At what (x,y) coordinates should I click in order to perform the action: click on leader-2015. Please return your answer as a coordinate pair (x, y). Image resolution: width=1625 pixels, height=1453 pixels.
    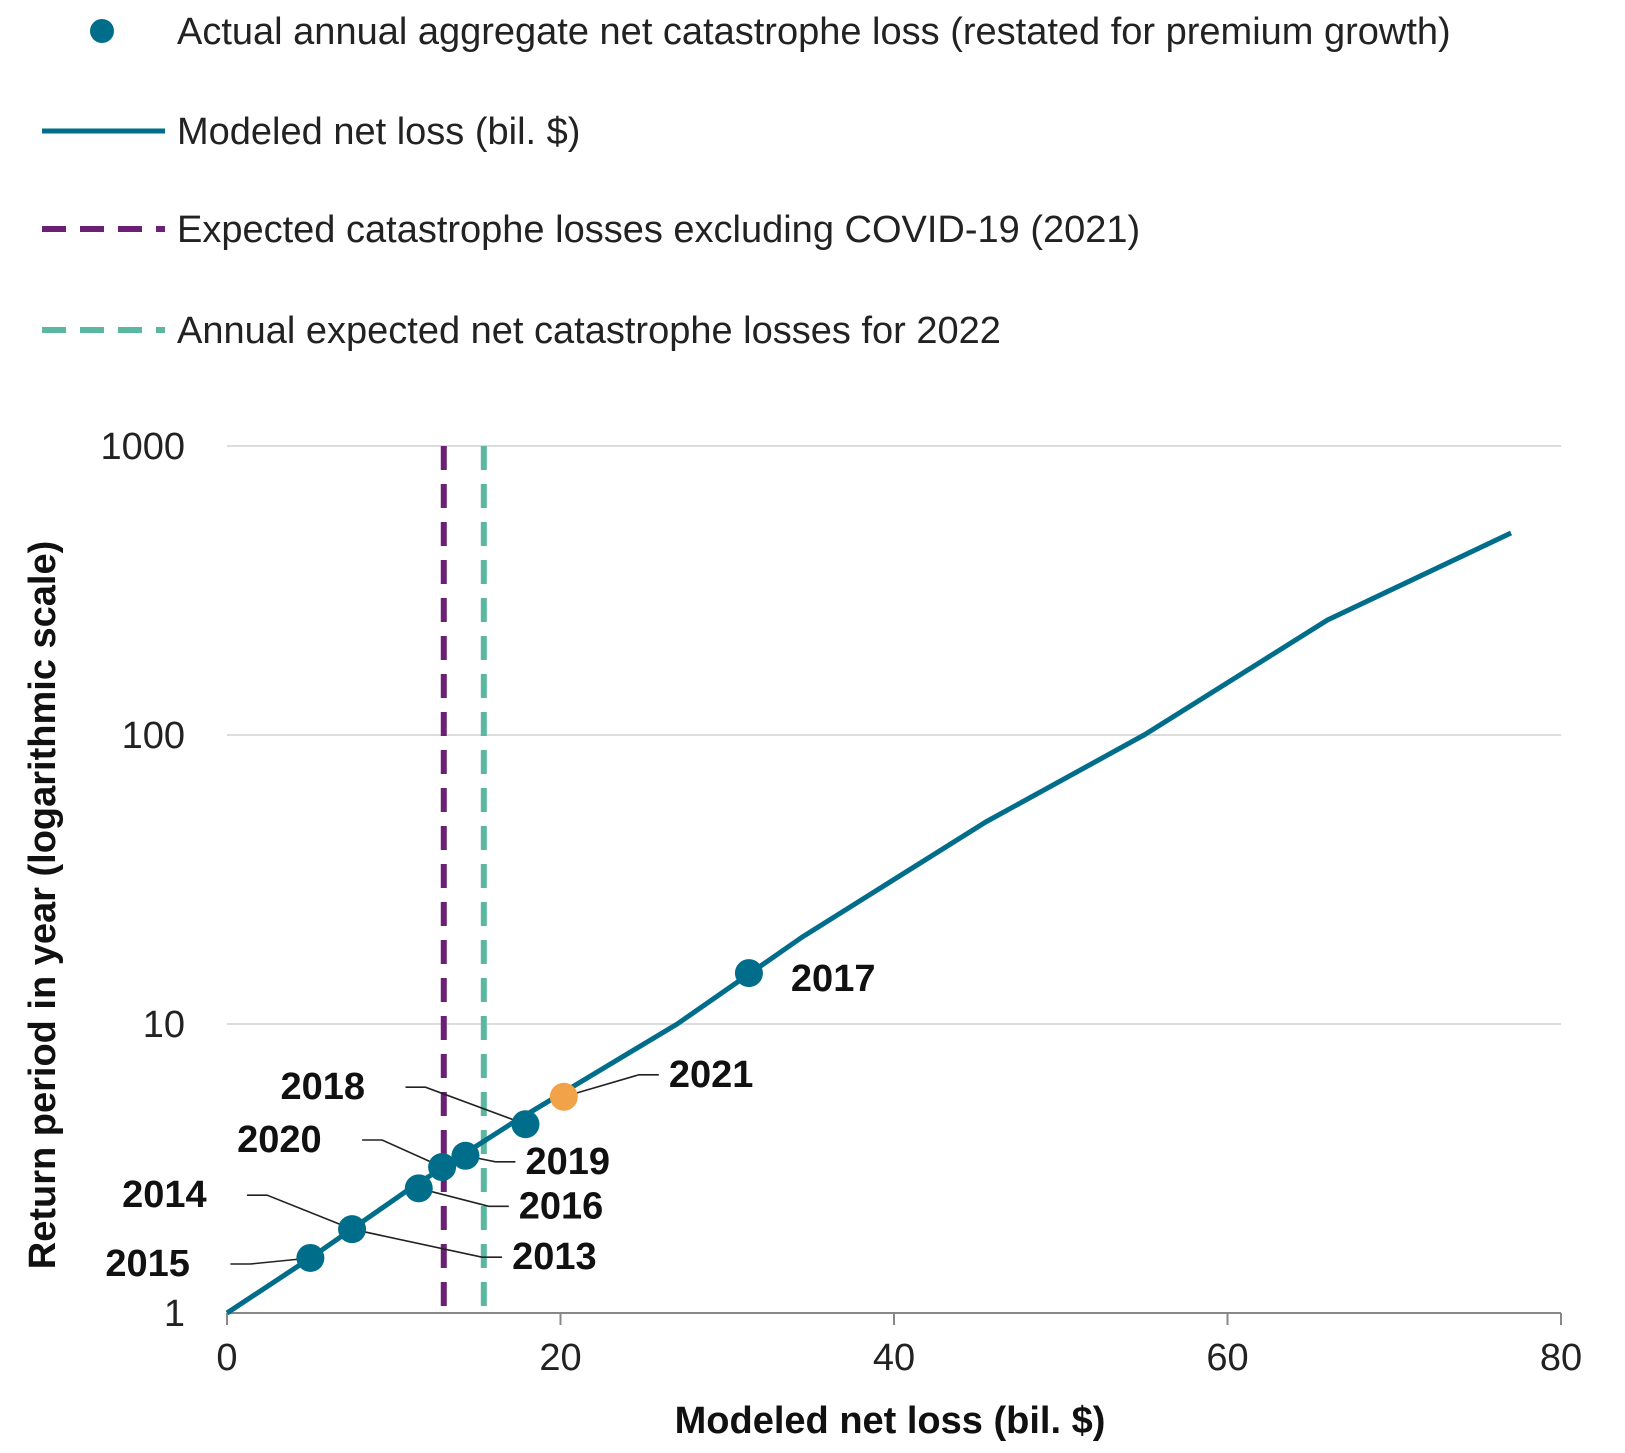
    Looking at the image, I should click on (270, 1261).